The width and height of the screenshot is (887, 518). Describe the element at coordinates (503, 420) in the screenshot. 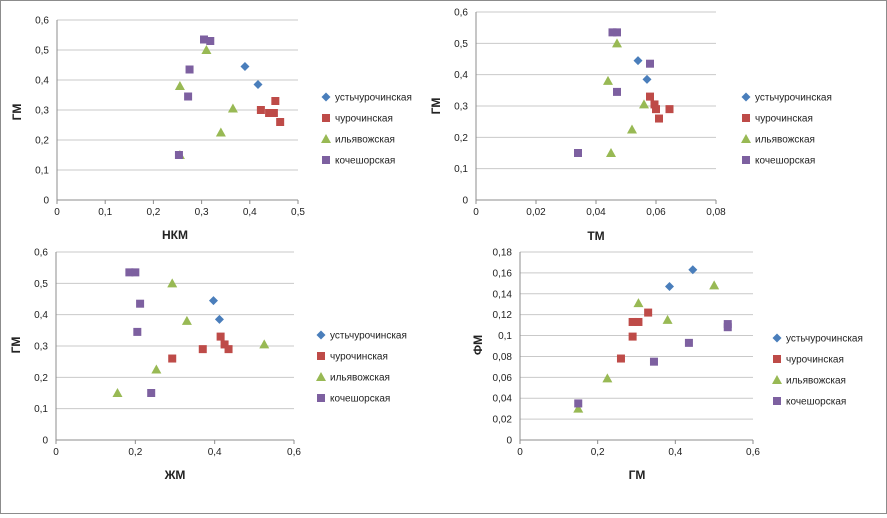

I see `y-tick-label: 0,02` at that location.